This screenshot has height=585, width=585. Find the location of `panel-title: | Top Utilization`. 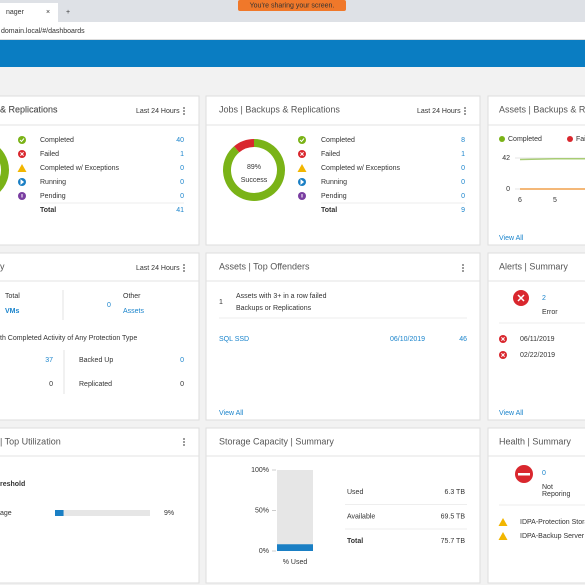

panel-title: | Top Utilization is located at coordinates (30, 441).